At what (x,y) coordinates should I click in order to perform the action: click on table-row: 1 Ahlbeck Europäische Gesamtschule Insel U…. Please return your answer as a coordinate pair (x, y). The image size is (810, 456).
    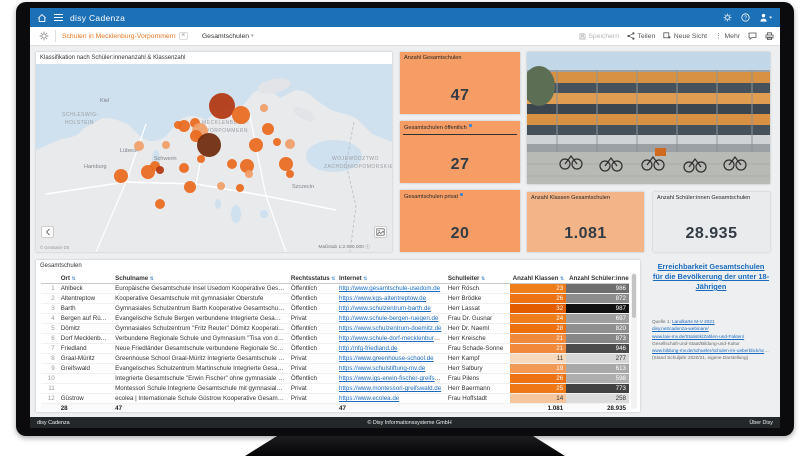
    Looking at the image, I should click on (335, 288).